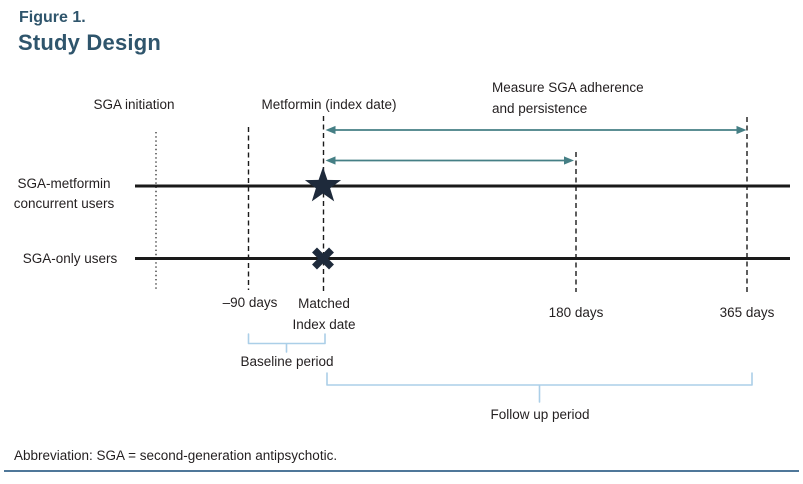 The image size is (803, 484). Describe the element at coordinates (540, 108) in the screenshot. I see `measure-adherence-line2: and persistence` at that location.